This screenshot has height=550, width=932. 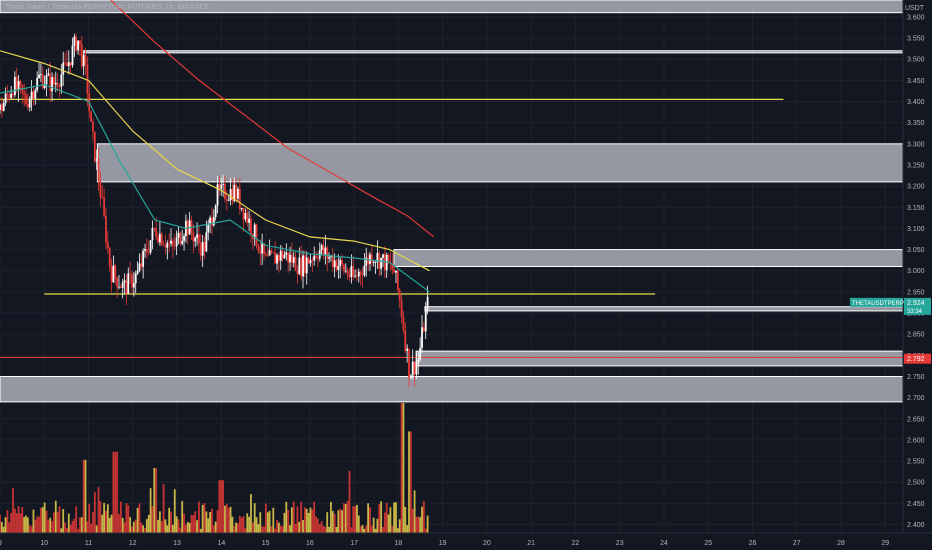 What do you see at coordinates (916, 292) in the screenshot?
I see `price-tick-label: 2.950` at bounding box center [916, 292].